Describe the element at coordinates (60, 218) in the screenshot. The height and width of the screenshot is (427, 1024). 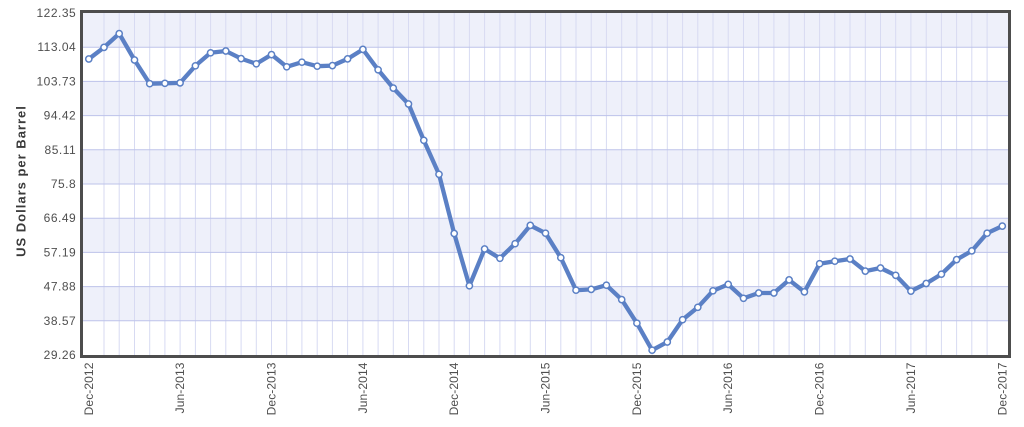
I see `svg-text: 66.49` at that location.